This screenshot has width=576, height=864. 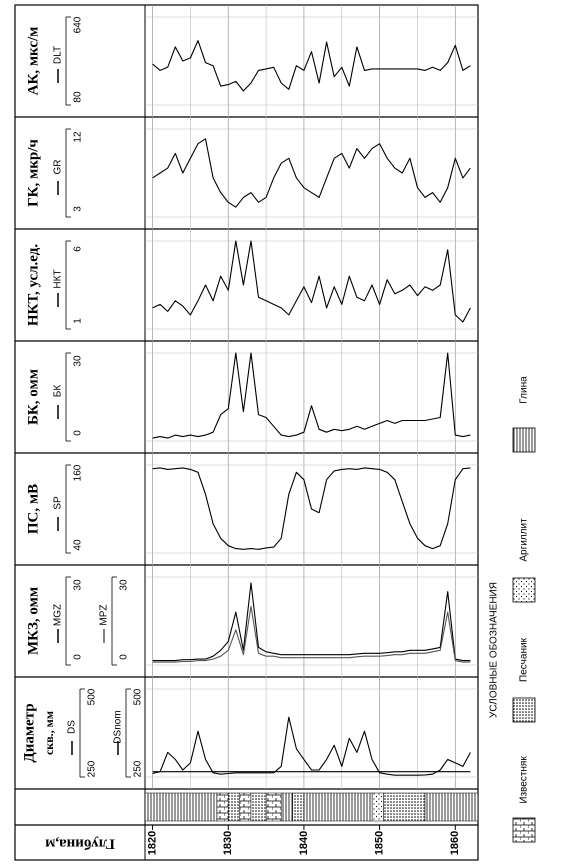 What do you see at coordinates (78, 137) in the screenshot?
I see `scale-label: 12` at bounding box center [78, 137].